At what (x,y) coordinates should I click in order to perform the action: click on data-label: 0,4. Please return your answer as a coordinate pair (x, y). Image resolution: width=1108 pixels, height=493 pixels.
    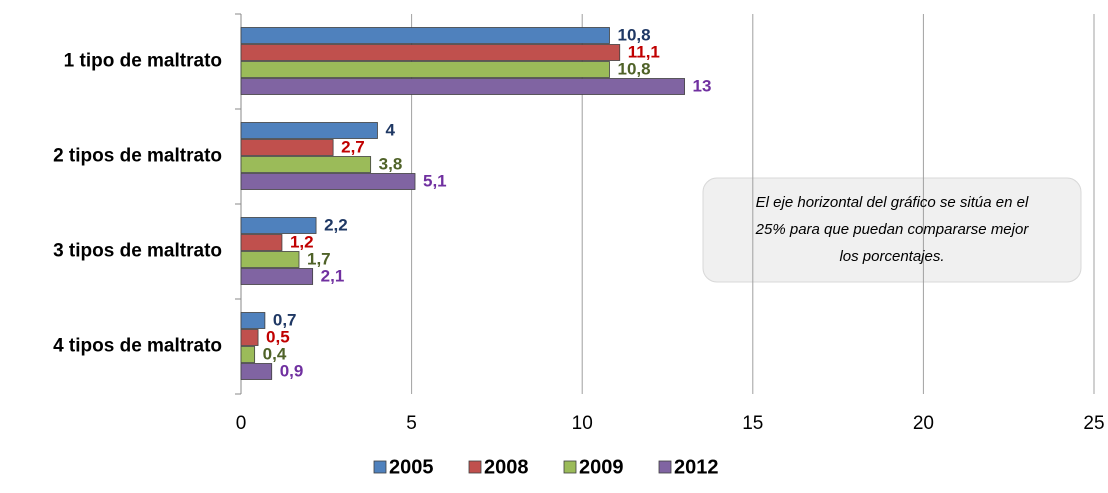
    Looking at the image, I should click on (275, 353).